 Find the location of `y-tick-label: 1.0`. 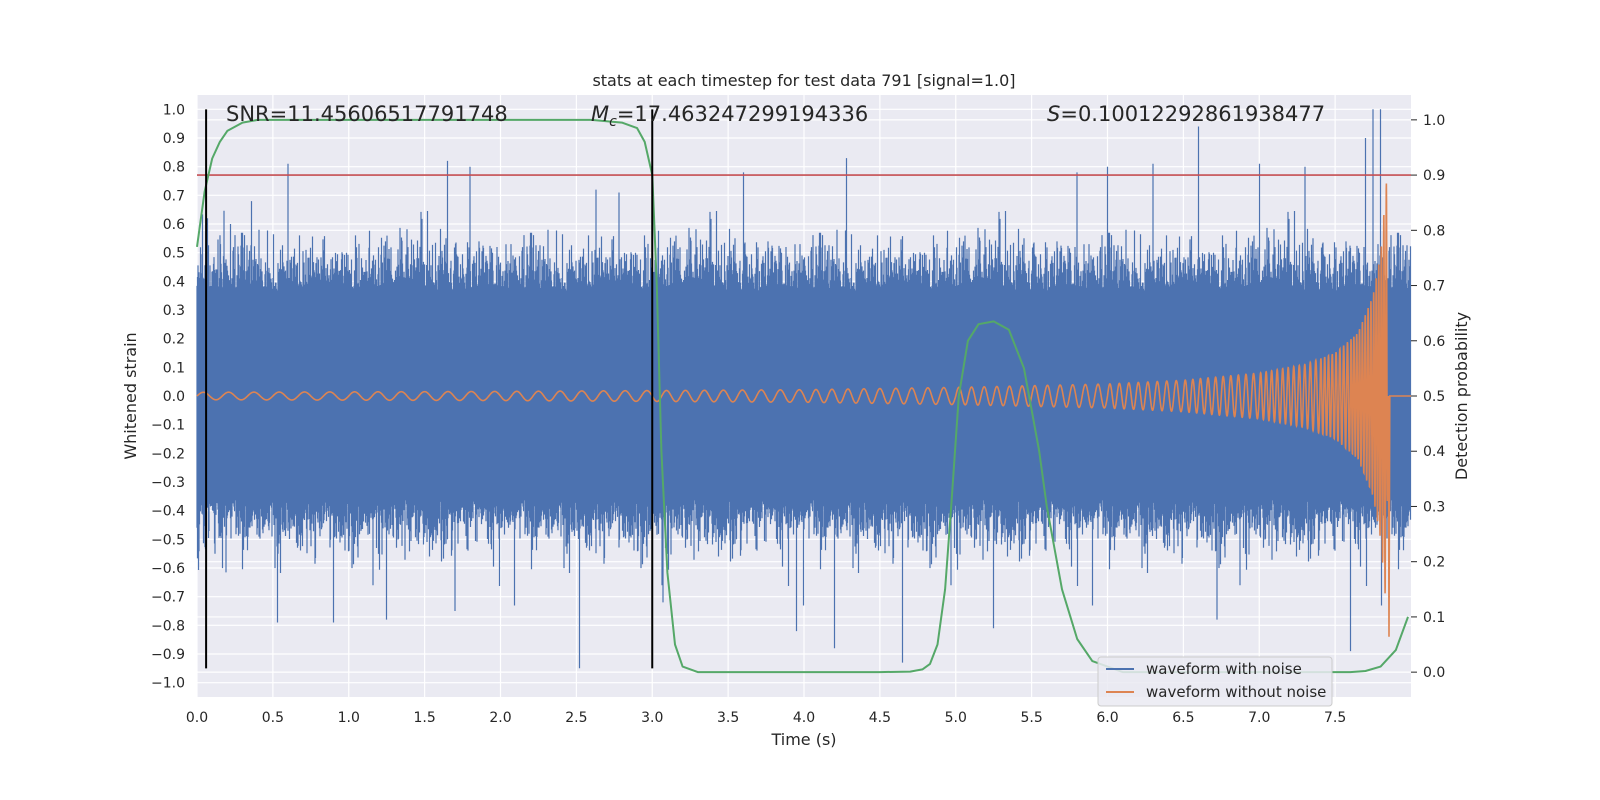

y-tick-label: 1.0 is located at coordinates (174, 110).